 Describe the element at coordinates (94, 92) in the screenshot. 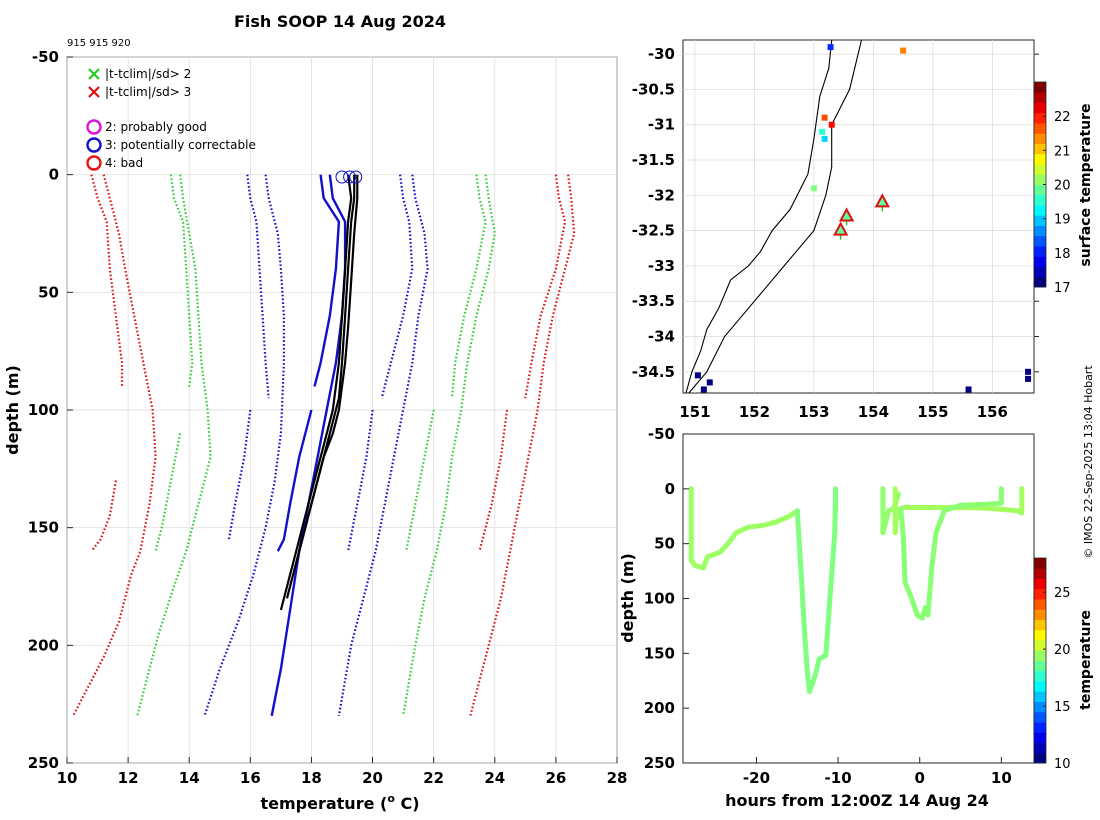

I see `legend-cross-icon` at that location.